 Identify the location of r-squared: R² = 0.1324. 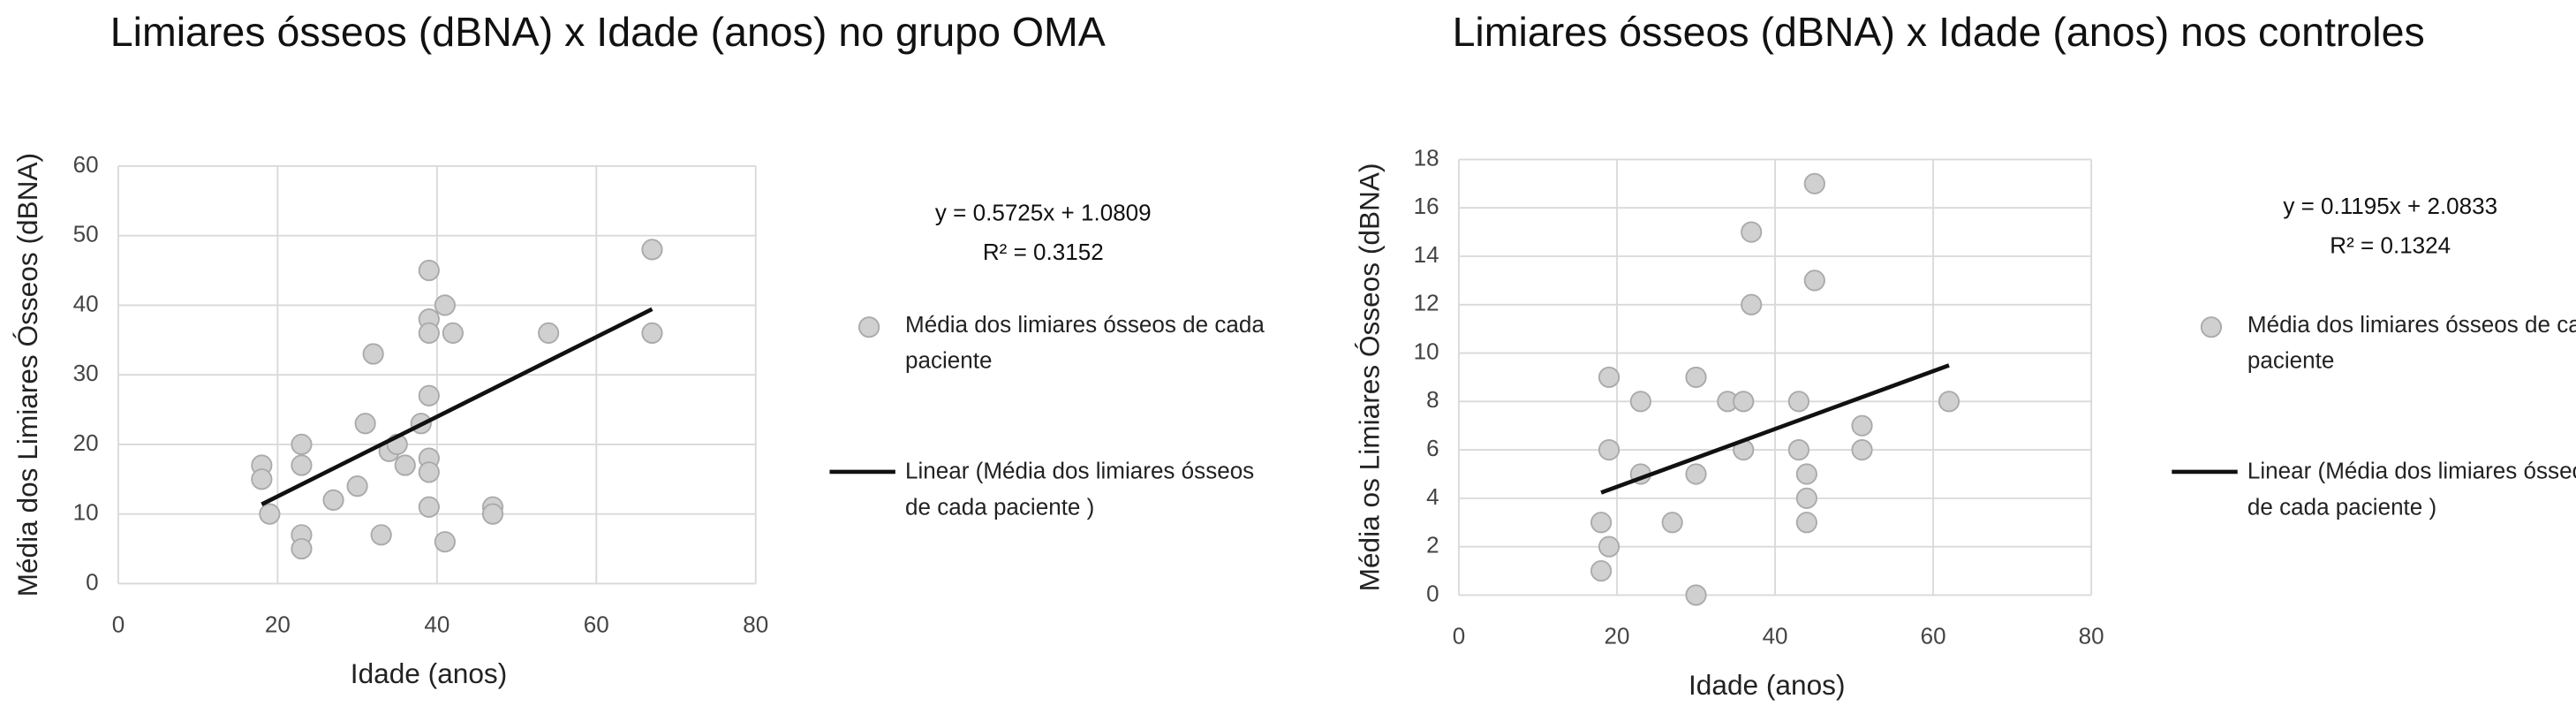
(2390, 245).